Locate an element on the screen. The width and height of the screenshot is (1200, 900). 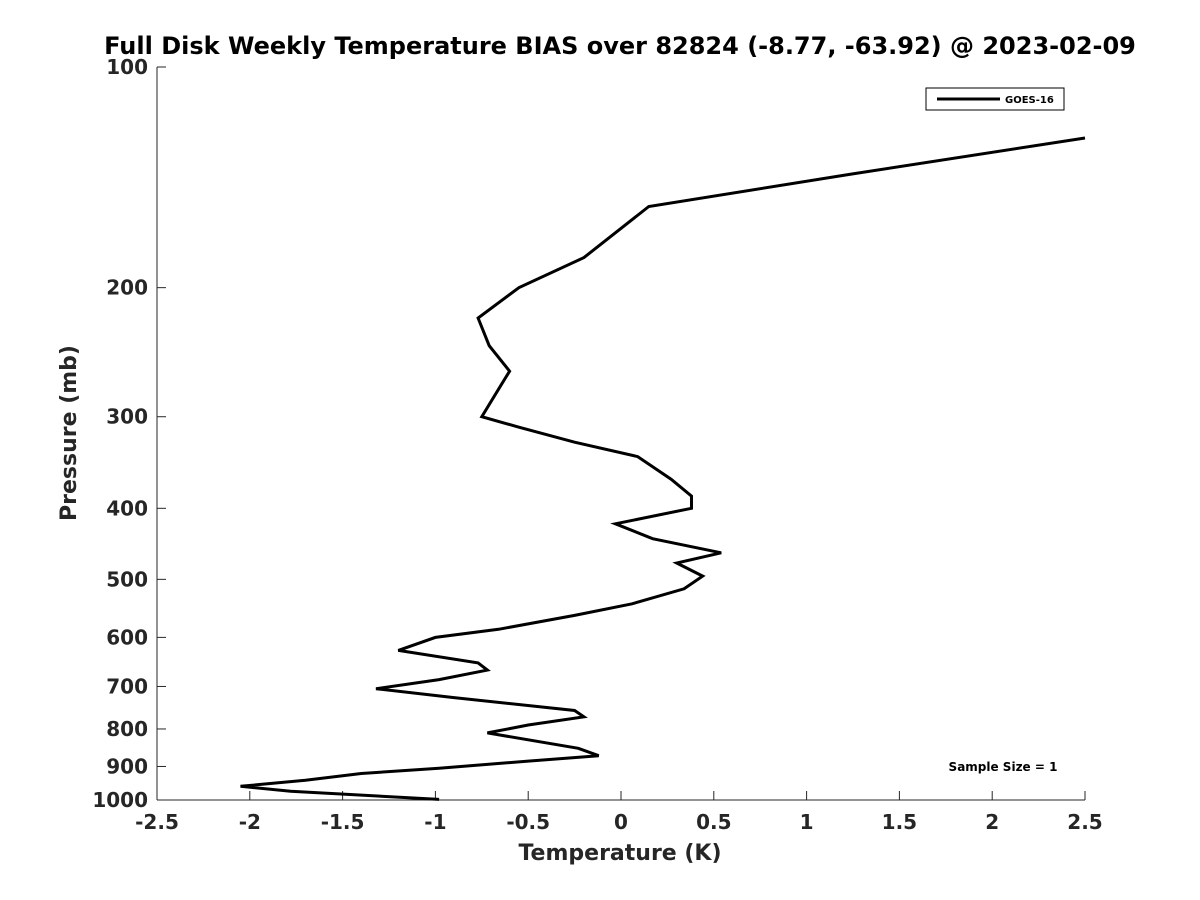
y-axis-ticks: 100 200 300 400 500 600 700 800 900 1000 is located at coordinates (129, 433).